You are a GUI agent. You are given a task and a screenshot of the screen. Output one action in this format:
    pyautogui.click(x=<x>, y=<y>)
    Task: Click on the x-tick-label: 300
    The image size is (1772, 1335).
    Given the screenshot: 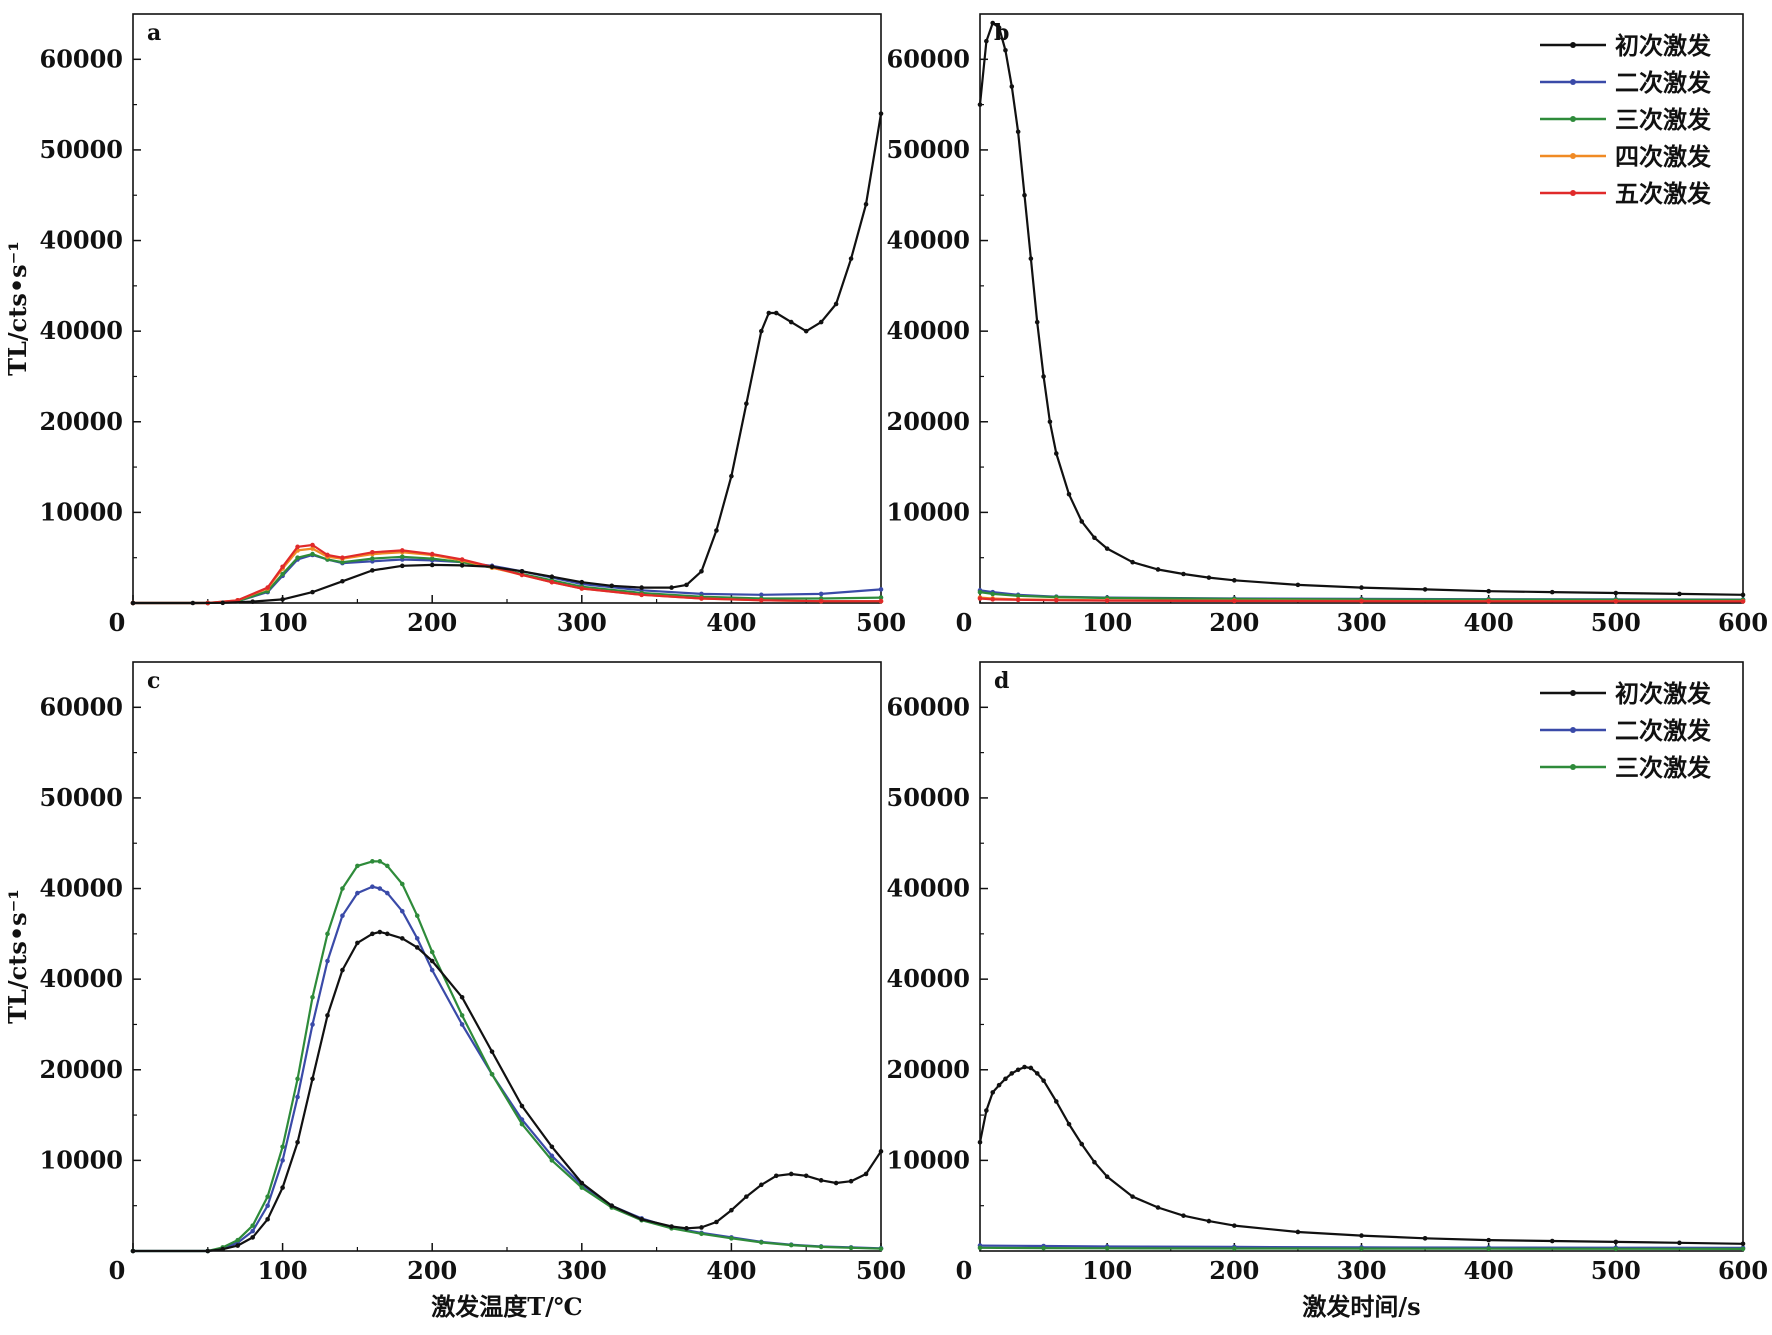 What is the action you would take?
    pyautogui.click(x=1361, y=622)
    